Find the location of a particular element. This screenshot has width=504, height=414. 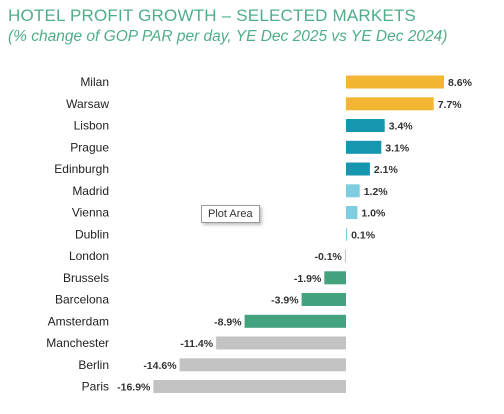

bar-barcelona is located at coordinates (323, 299).